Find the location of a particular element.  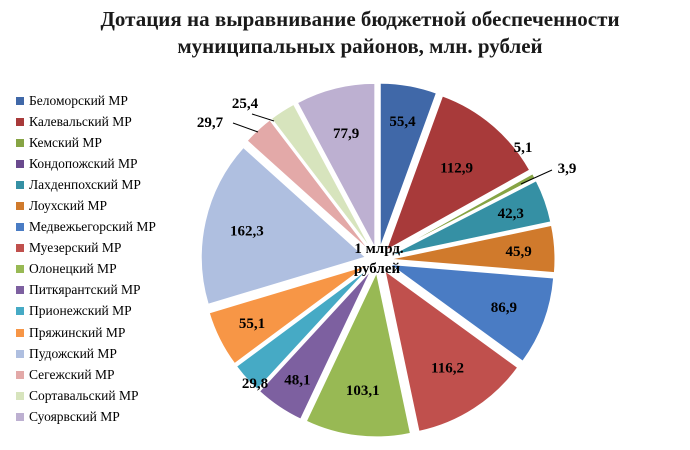

legend-label: Сегежский МР is located at coordinates (72, 374).